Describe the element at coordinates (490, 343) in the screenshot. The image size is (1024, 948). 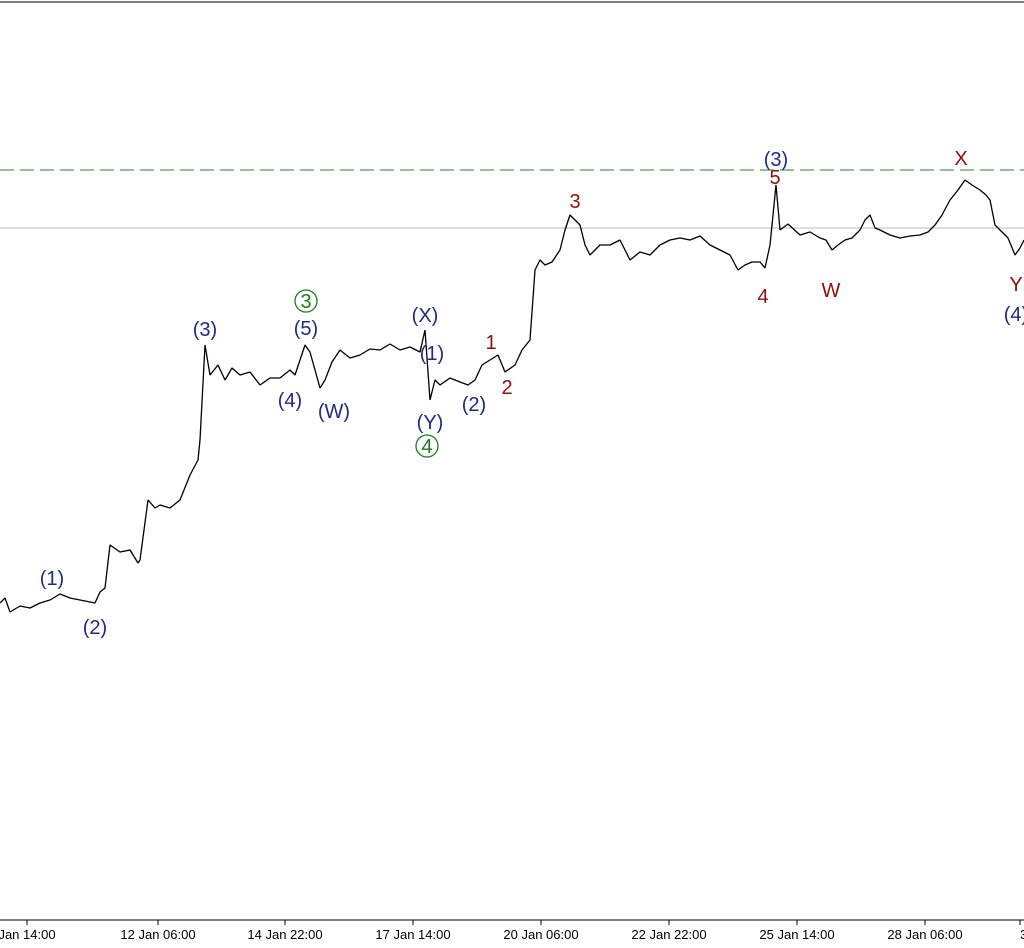
I see `wave-label: 1` at that location.